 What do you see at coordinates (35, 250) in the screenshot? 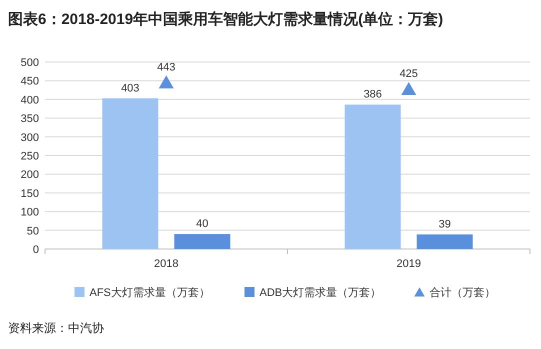
I see `y-tick-label: 0` at bounding box center [35, 250].